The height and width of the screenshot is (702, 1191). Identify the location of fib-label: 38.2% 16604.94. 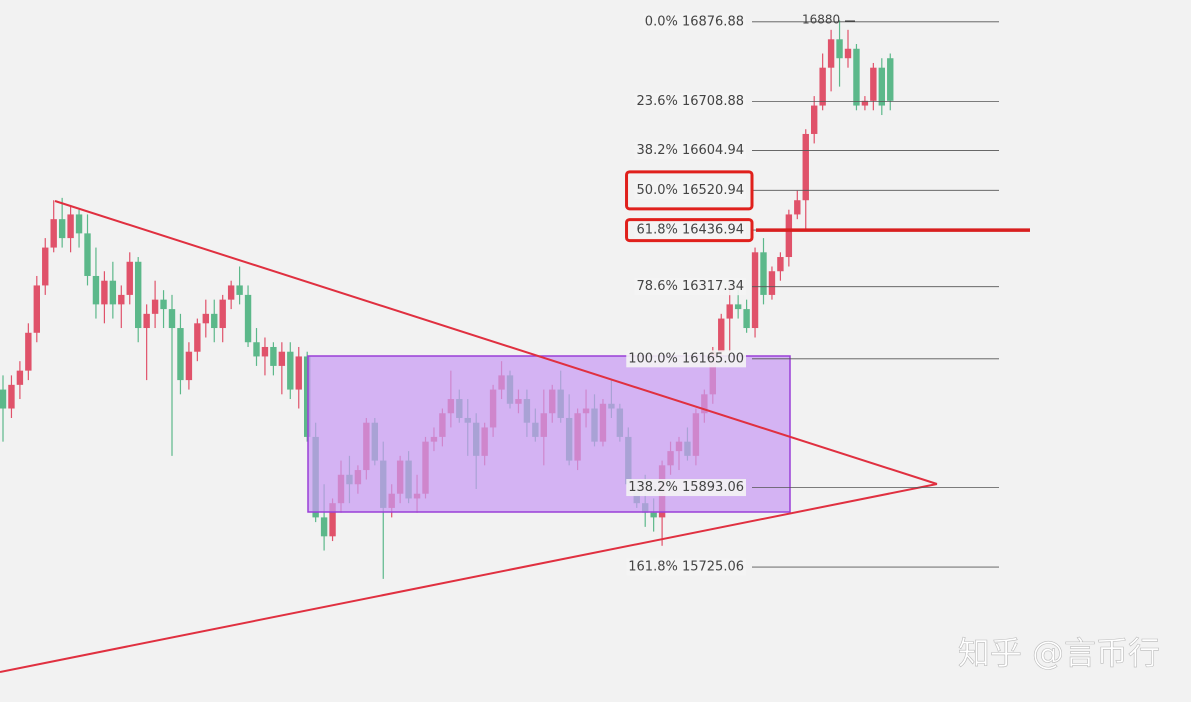
(690, 150).